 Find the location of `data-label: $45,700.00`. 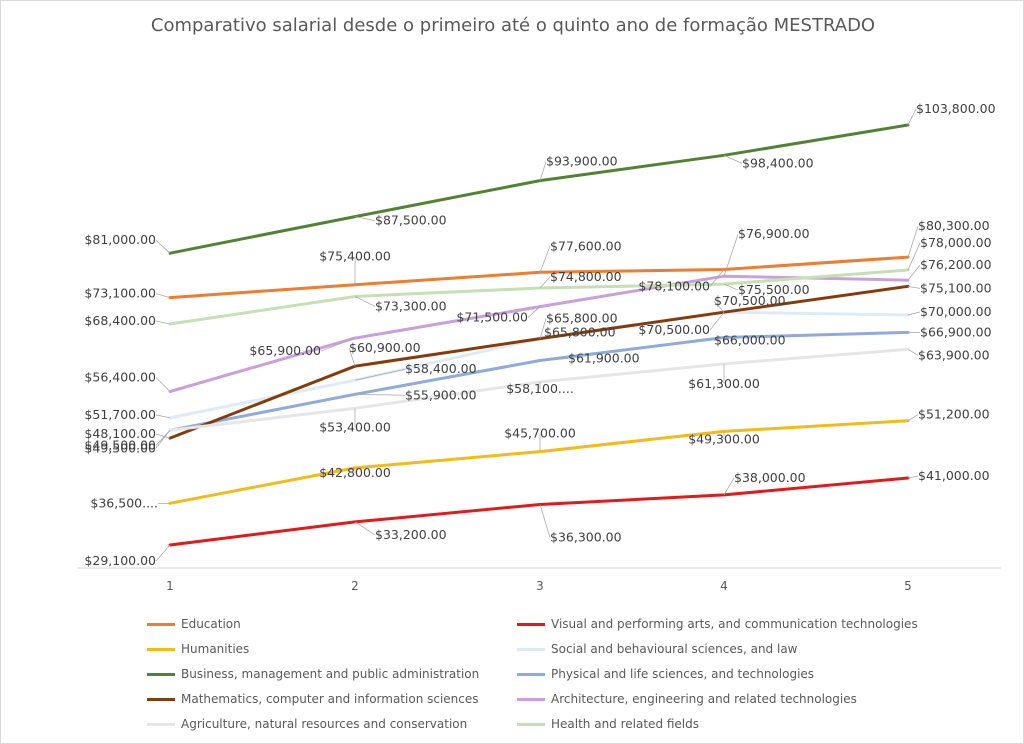

data-label: $45,700.00 is located at coordinates (540, 433).